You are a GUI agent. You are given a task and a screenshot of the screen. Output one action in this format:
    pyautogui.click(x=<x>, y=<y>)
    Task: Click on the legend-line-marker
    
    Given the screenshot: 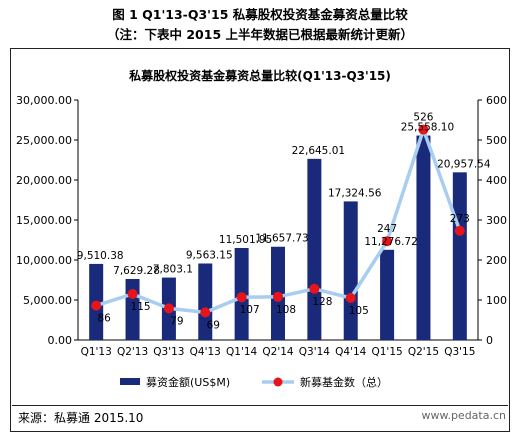 What is the action you would take?
    pyautogui.click(x=278, y=382)
    